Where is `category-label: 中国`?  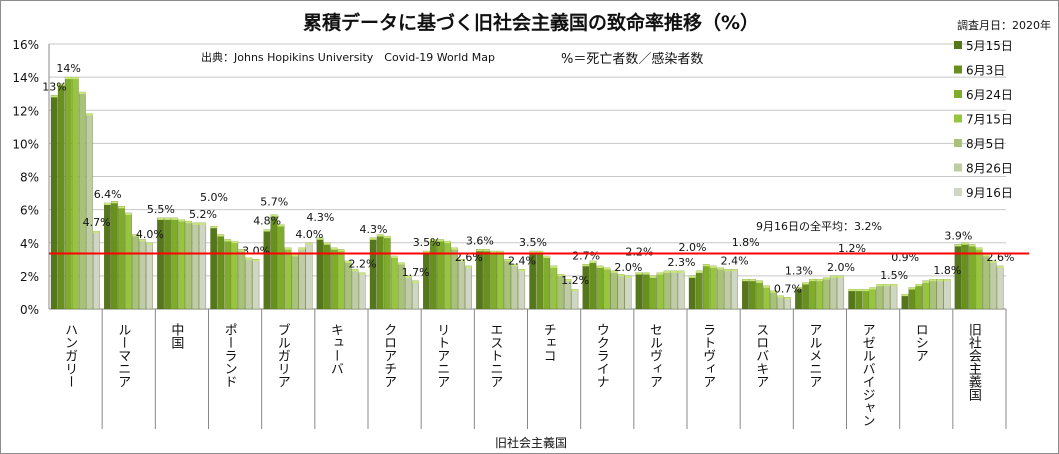 category-label: 中国 is located at coordinates (175, 336).